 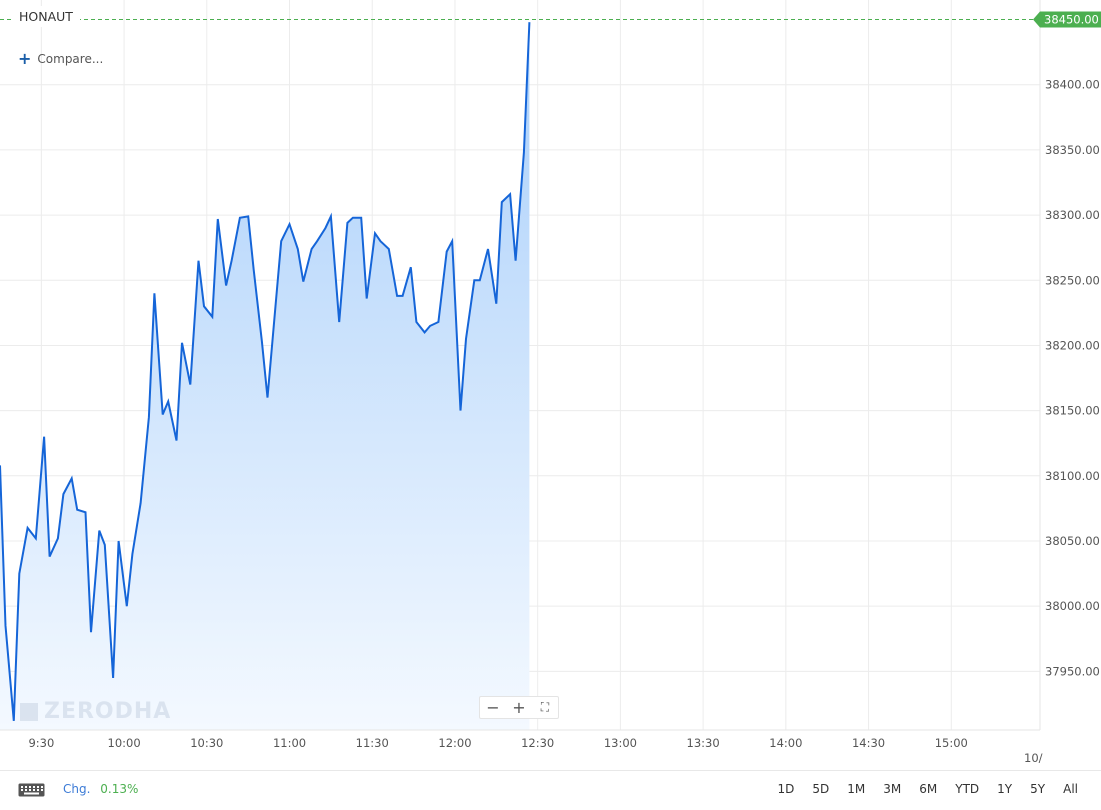 I want to click on y-tick-label: 38150.00, so click(x=1072, y=411).